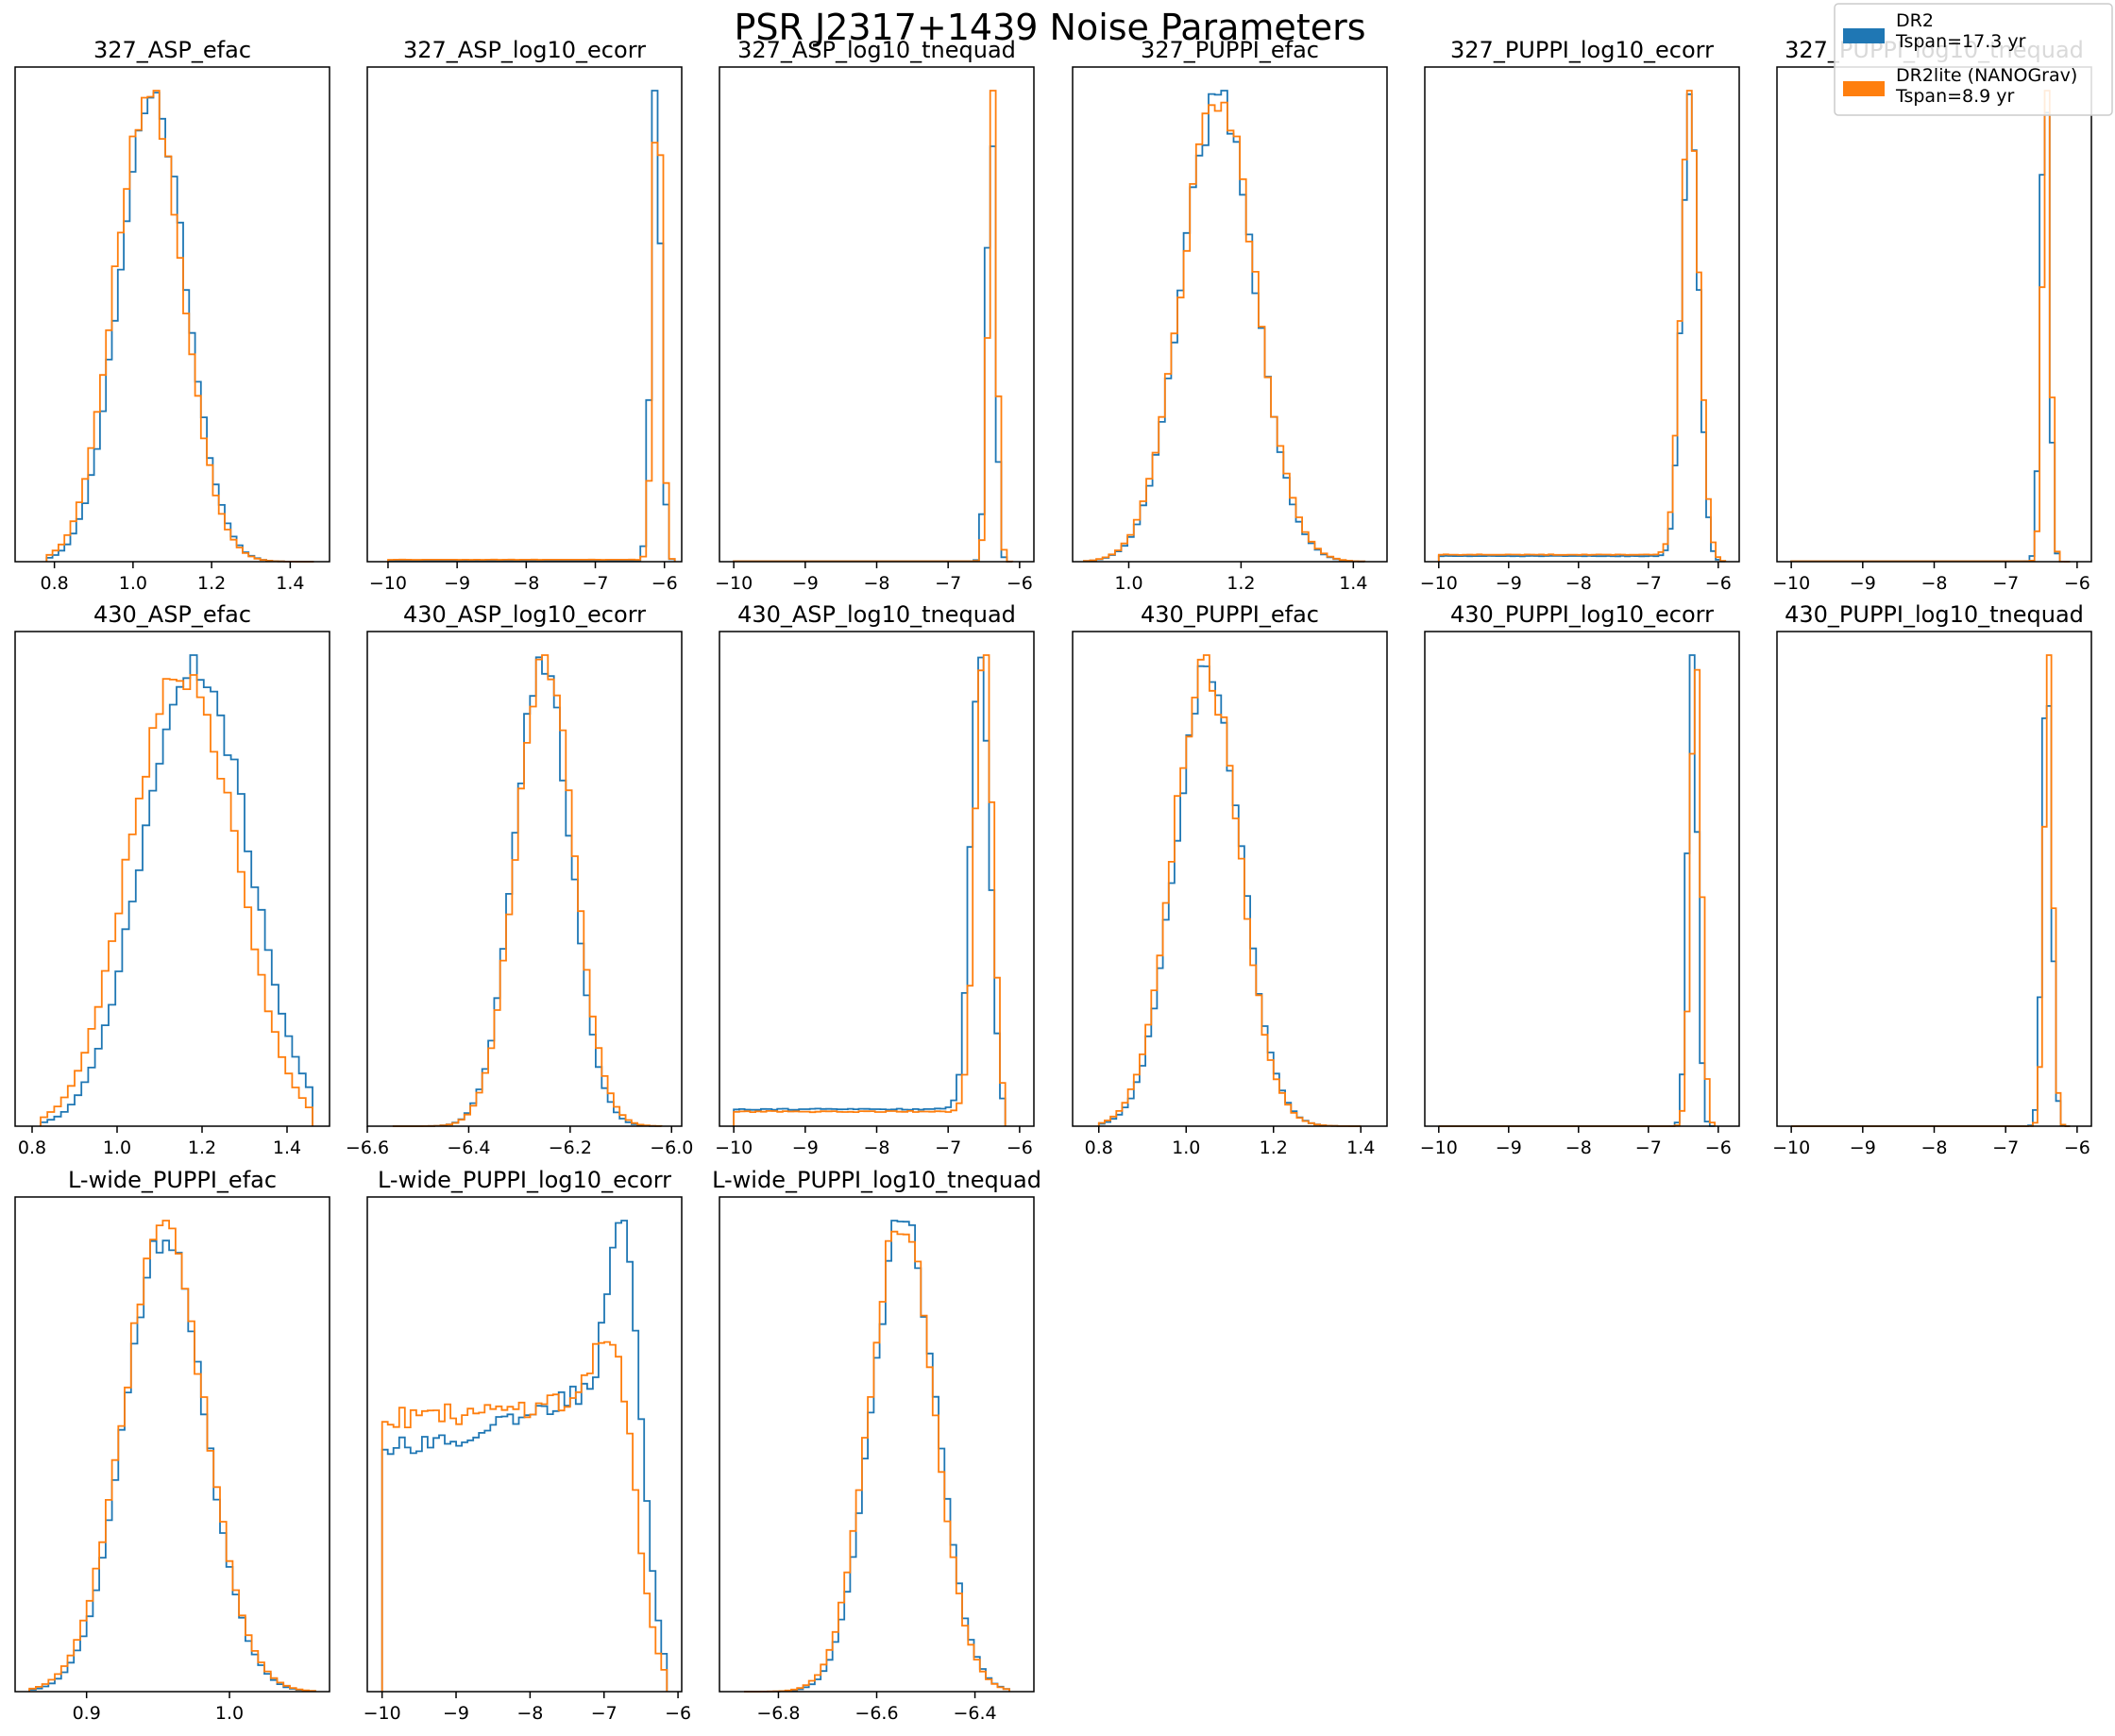 Image resolution: width=2115 pixels, height=1736 pixels. I want to click on subplot-327_ASP_log10_ecorr: 327_ASP_log10_ecorr −10 −9 −8 −7 −6, so click(524, 316).